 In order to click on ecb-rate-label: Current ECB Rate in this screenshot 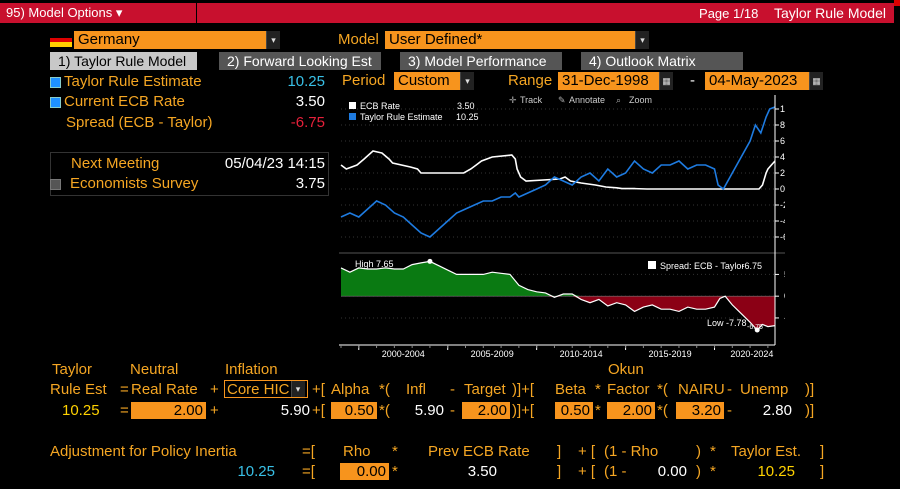, I will do `click(124, 101)`.